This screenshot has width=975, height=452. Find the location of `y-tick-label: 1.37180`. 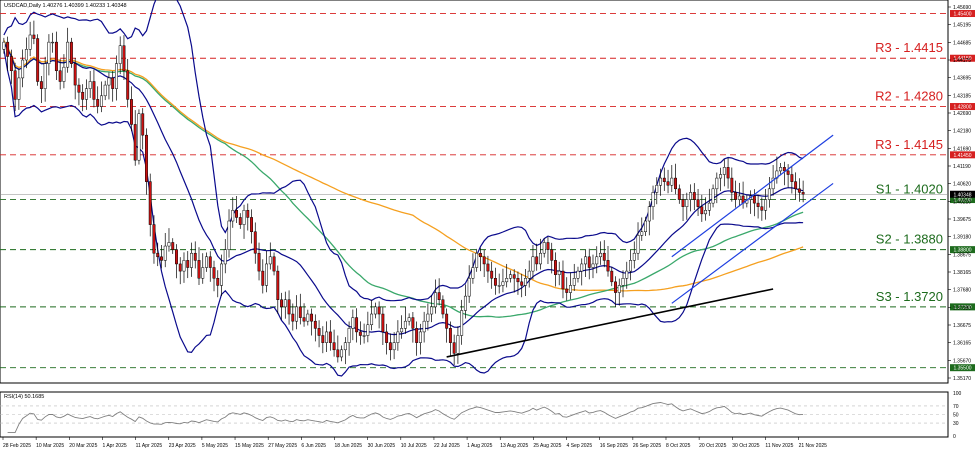

y-tick-label: 1.37180 is located at coordinates (962, 308).